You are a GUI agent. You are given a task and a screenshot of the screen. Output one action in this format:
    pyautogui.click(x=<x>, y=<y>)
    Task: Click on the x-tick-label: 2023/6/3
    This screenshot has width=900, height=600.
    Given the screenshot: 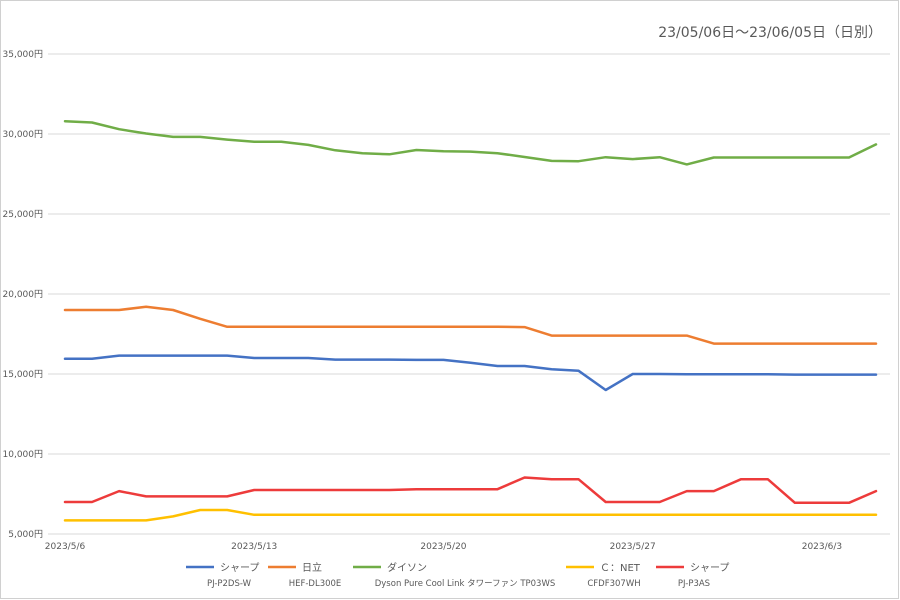 What is the action you would take?
    pyautogui.click(x=822, y=547)
    